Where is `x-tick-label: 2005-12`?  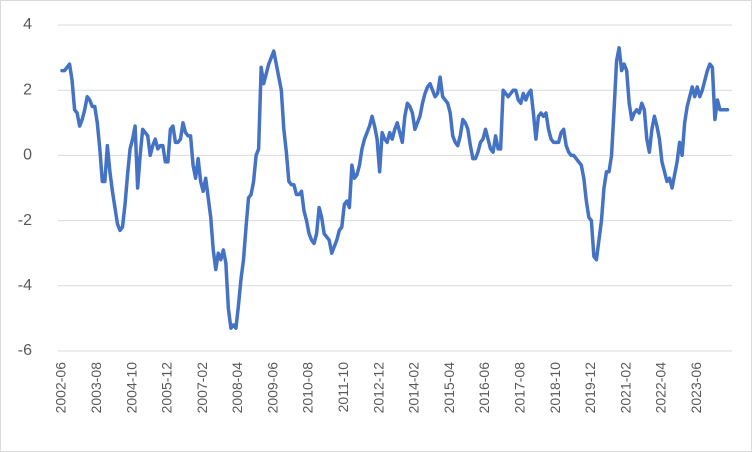 x-tick-label: 2005-12 is located at coordinates (167, 388).